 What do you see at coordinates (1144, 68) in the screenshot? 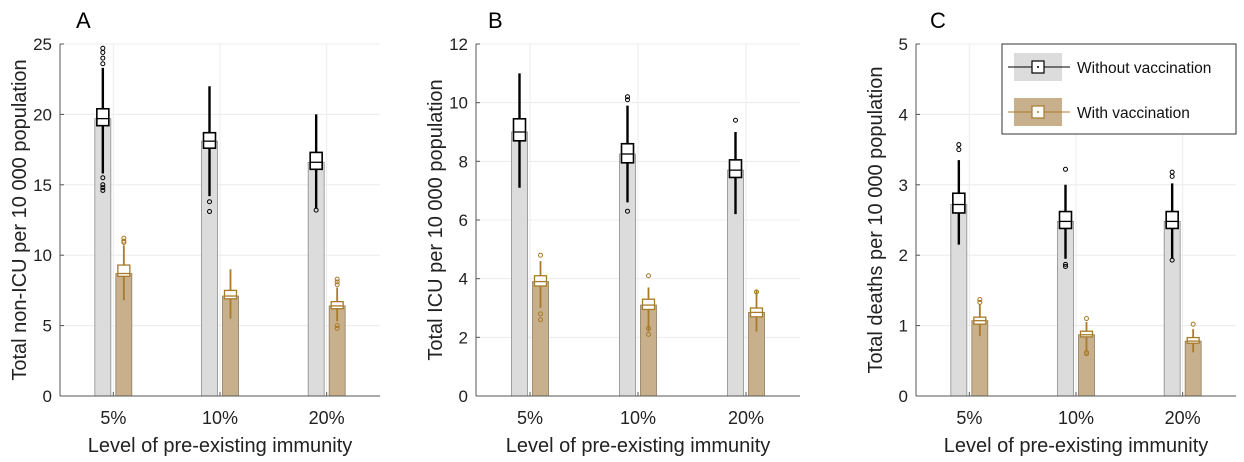
I see `legend-label: Without vaccination` at bounding box center [1144, 68].